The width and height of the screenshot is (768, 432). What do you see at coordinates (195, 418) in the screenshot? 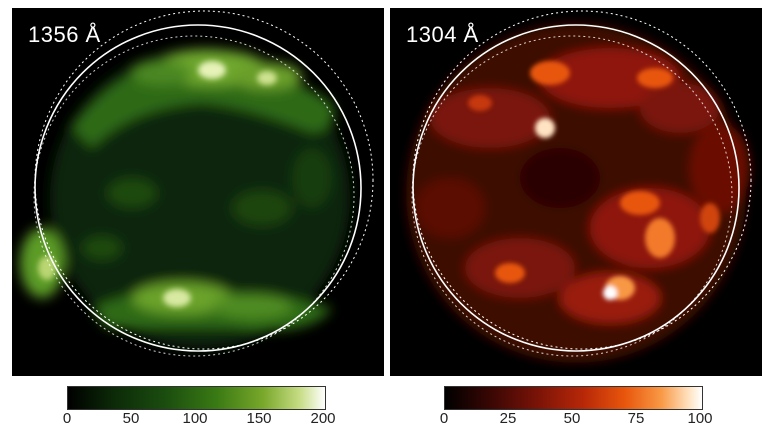
I see `colorbar-1356-tick: 100` at bounding box center [195, 418].